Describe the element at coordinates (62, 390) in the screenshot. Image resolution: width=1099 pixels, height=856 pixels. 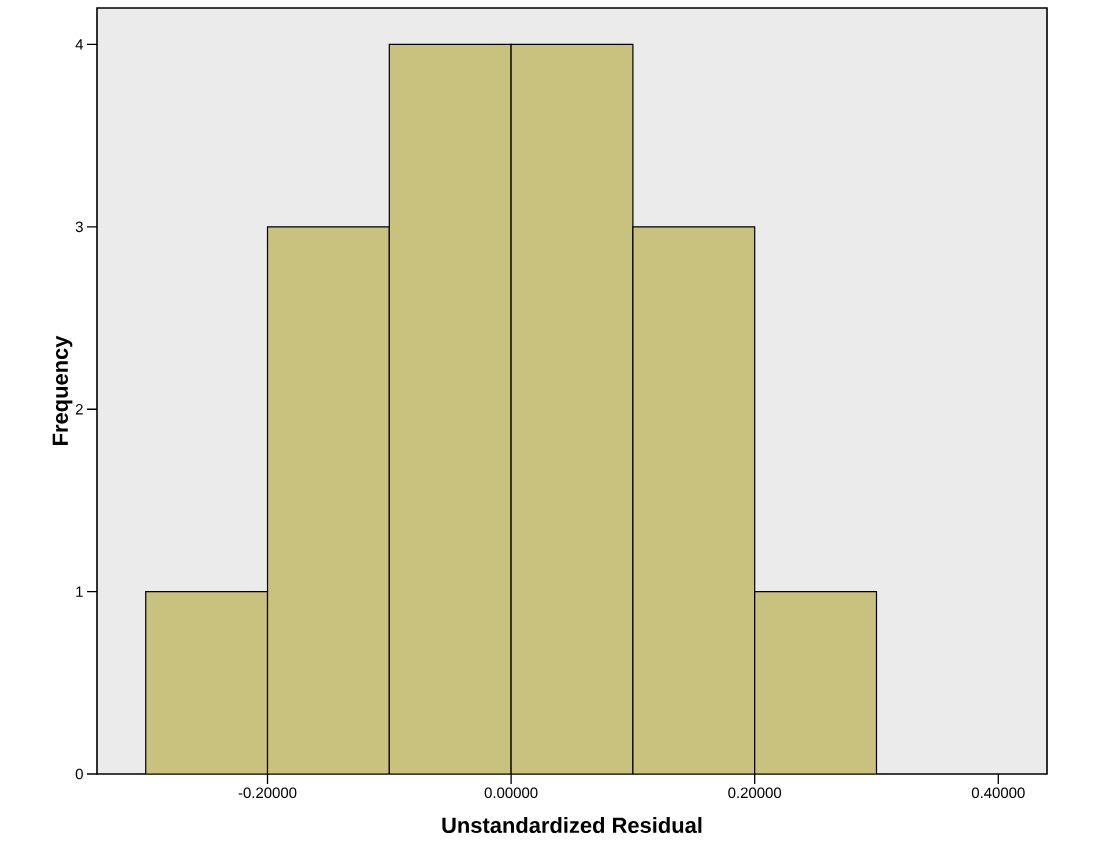
I see `y-axis-title: Frequency` at that location.